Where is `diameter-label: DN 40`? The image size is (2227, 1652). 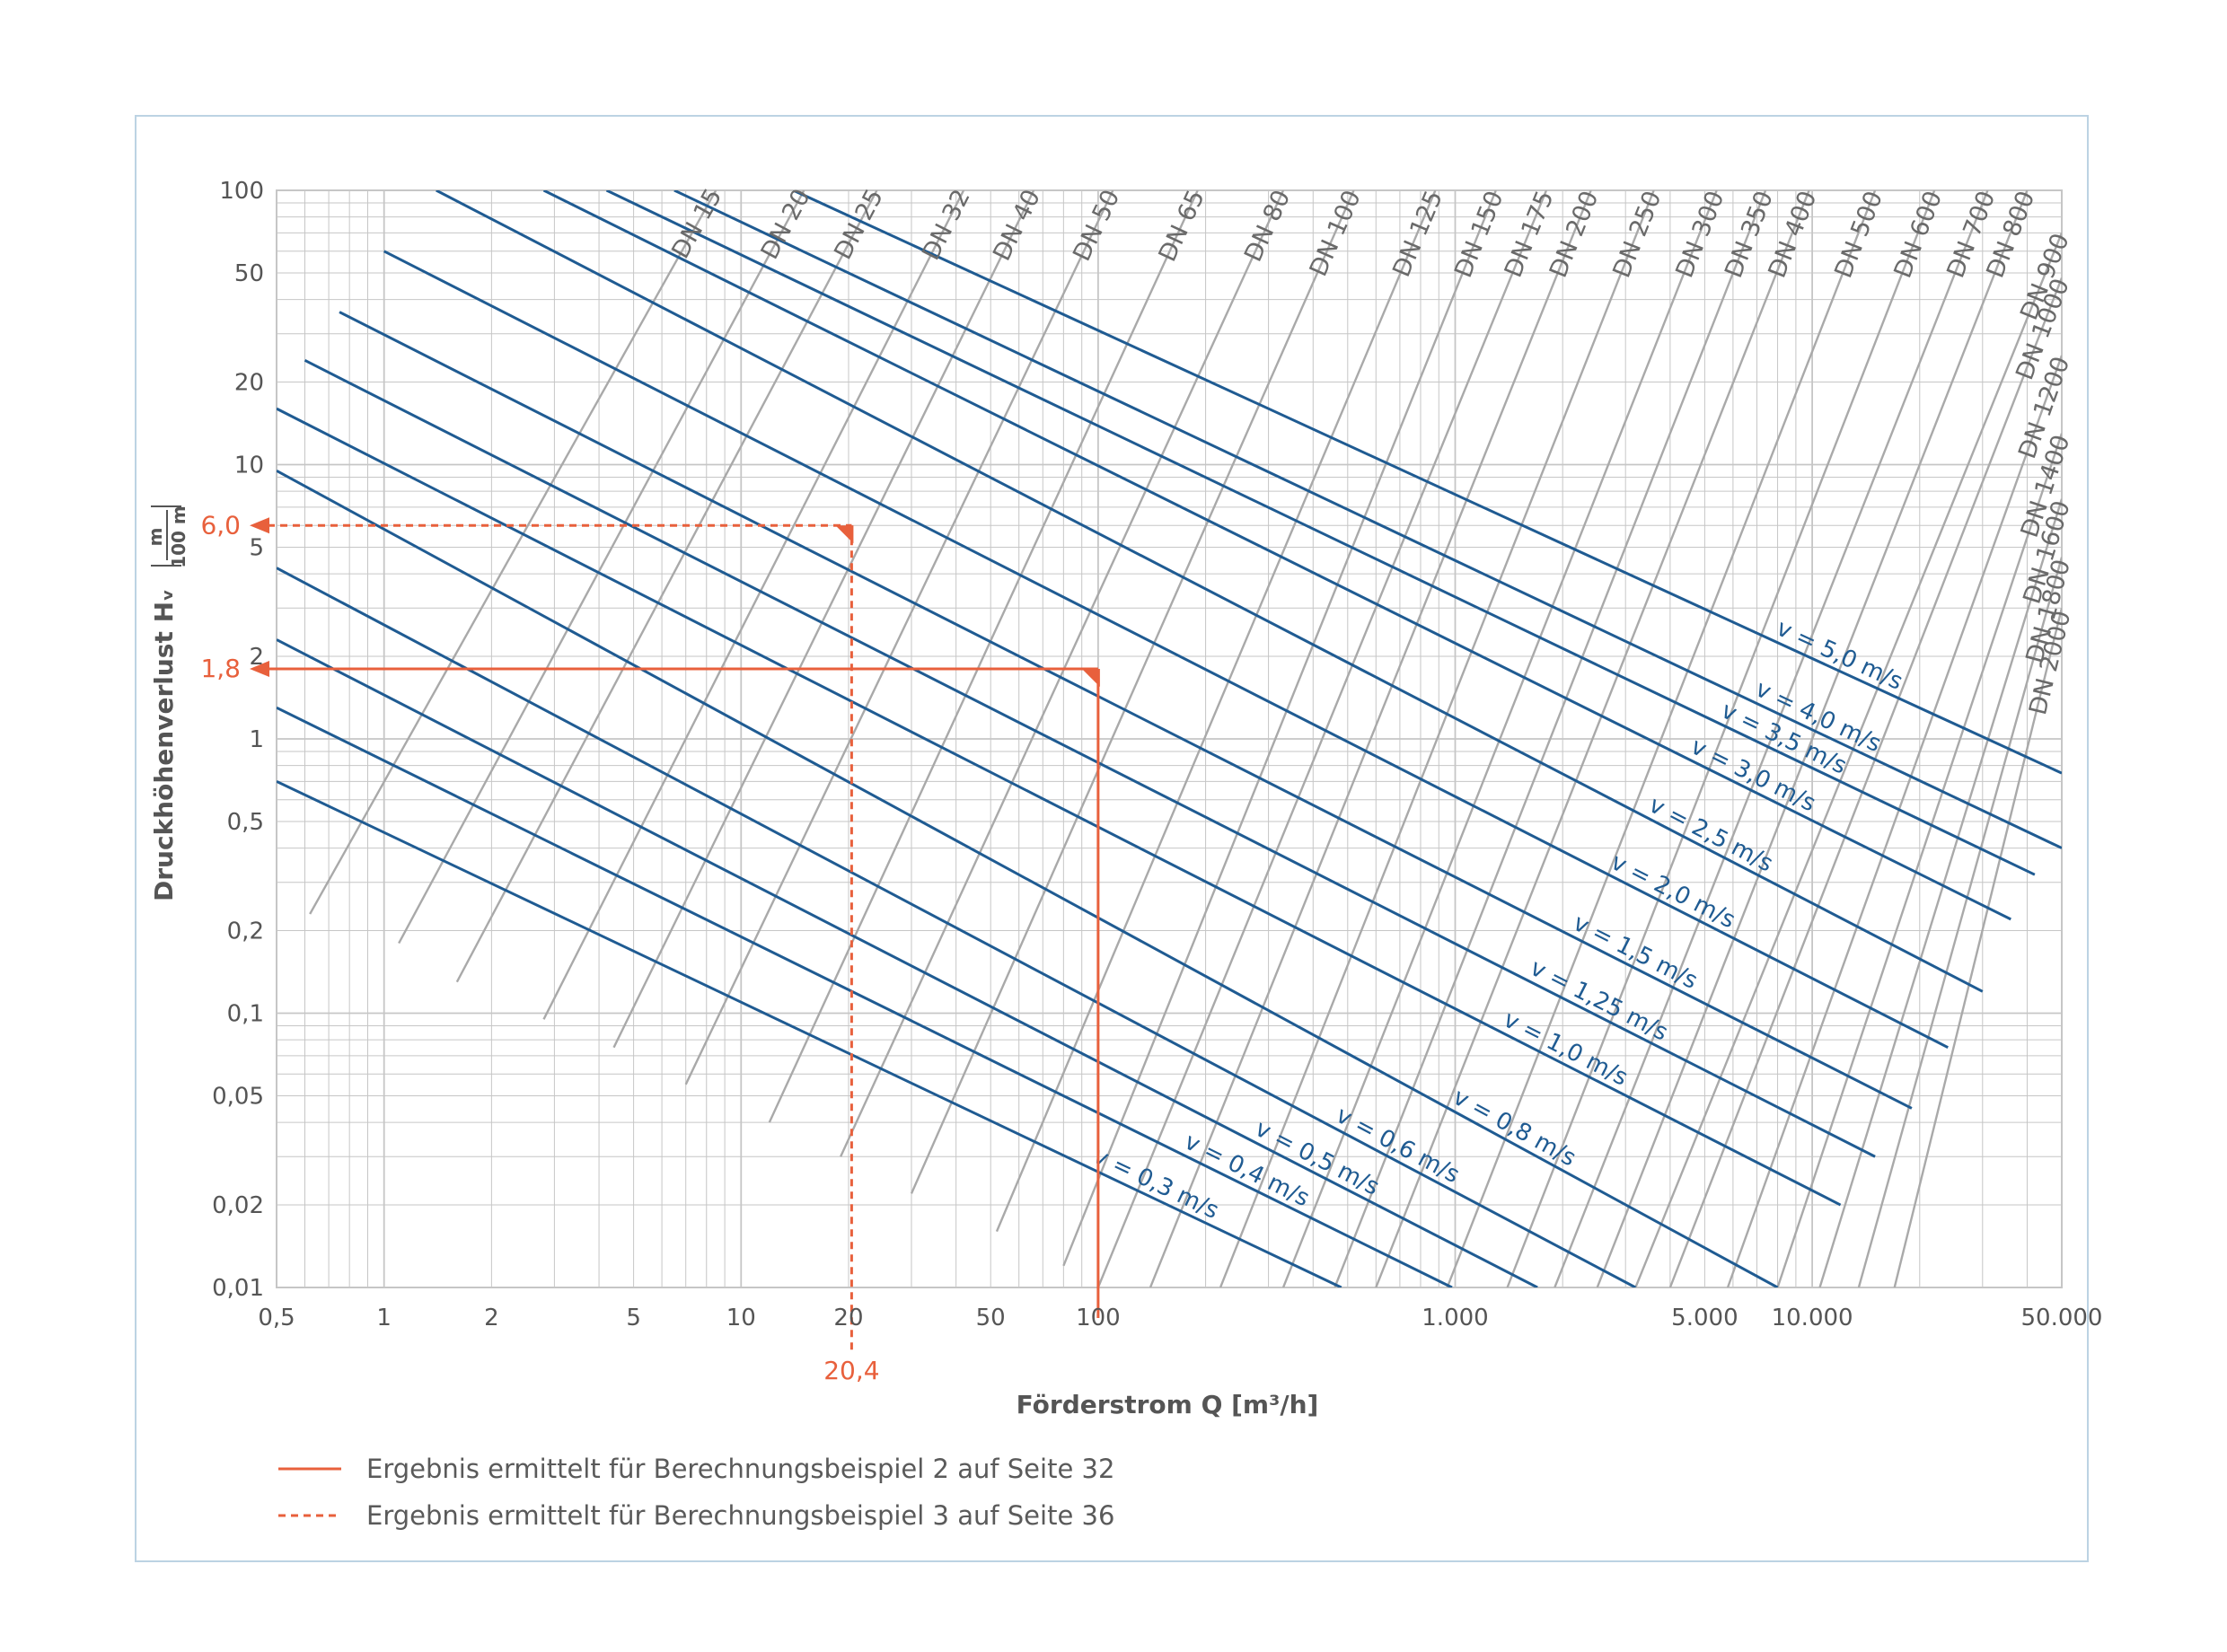
diameter-label: DN 40 is located at coordinates (1017, 225).